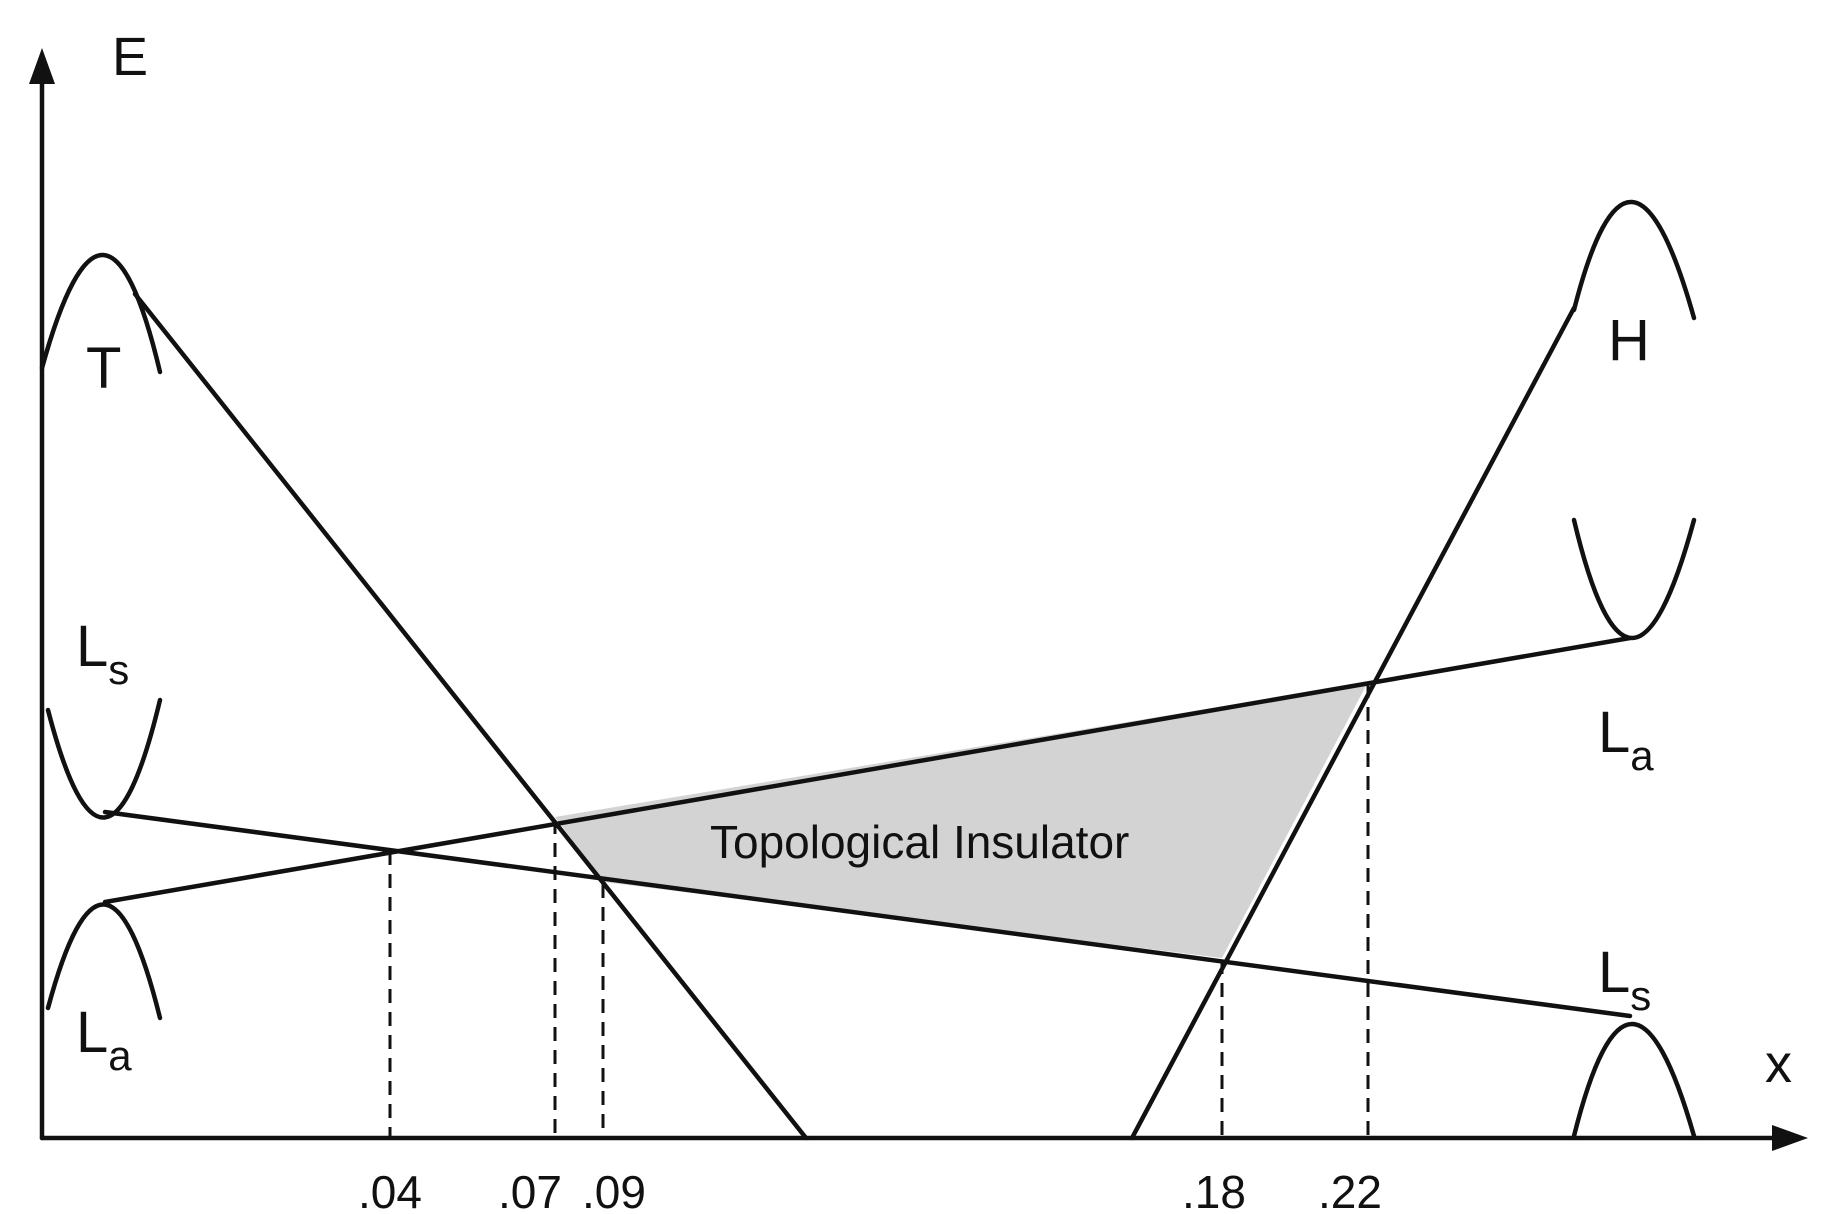 This screenshot has height=1214, width=1821. Describe the element at coordinates (1790, 1138) in the screenshot. I see `x-axis-arrow-icon` at that location.